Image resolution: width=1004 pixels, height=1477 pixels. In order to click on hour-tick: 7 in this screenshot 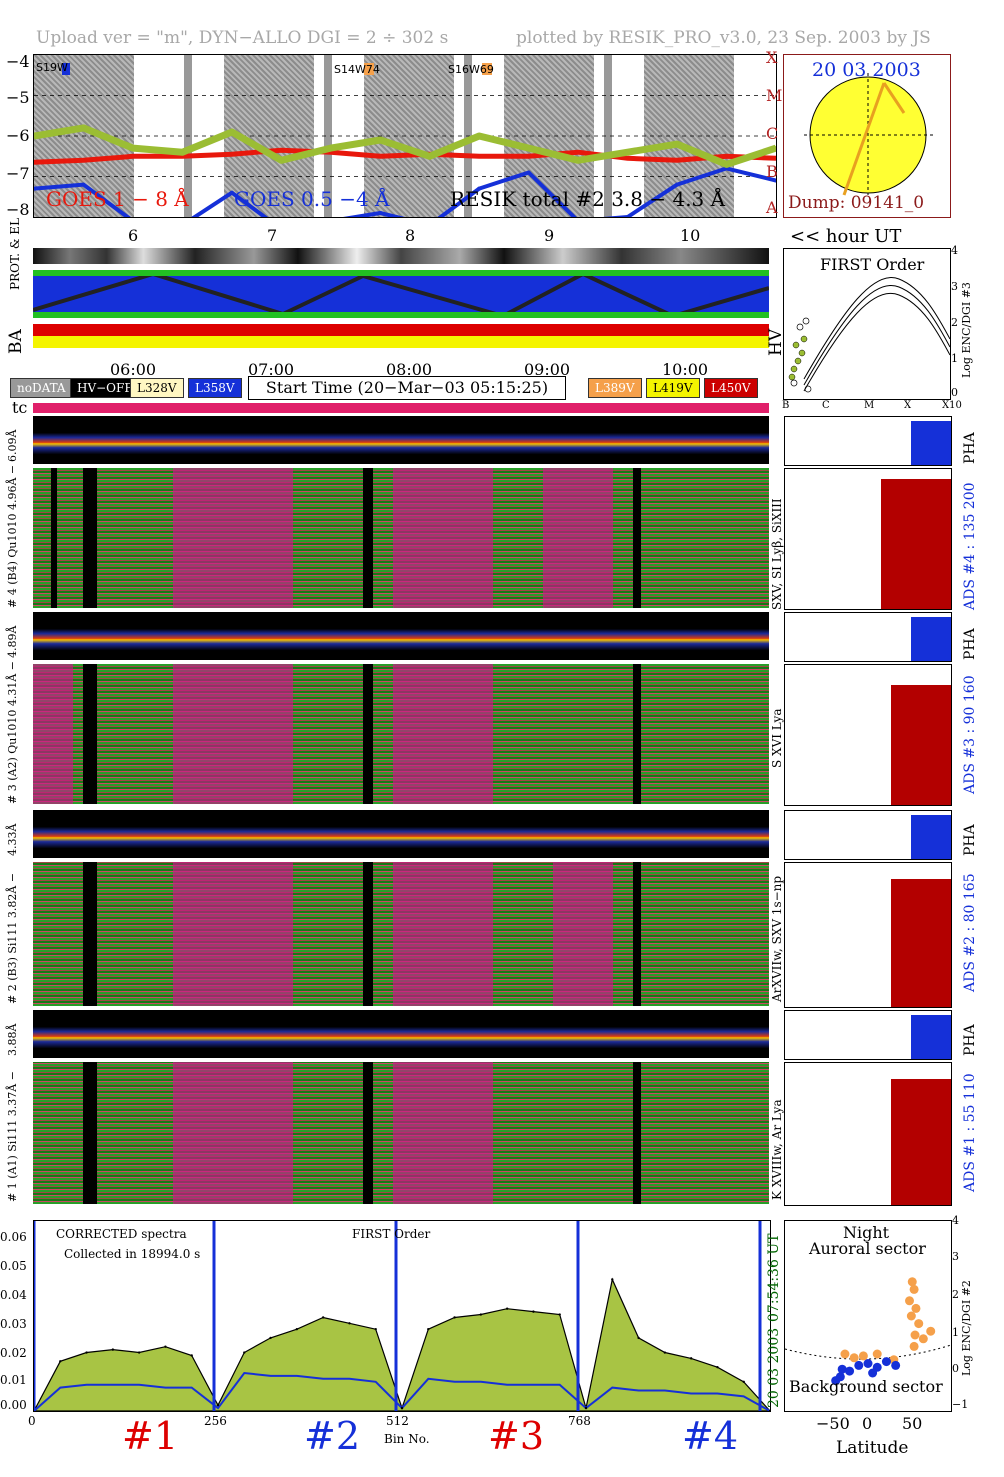, I will do `click(272, 235)`.